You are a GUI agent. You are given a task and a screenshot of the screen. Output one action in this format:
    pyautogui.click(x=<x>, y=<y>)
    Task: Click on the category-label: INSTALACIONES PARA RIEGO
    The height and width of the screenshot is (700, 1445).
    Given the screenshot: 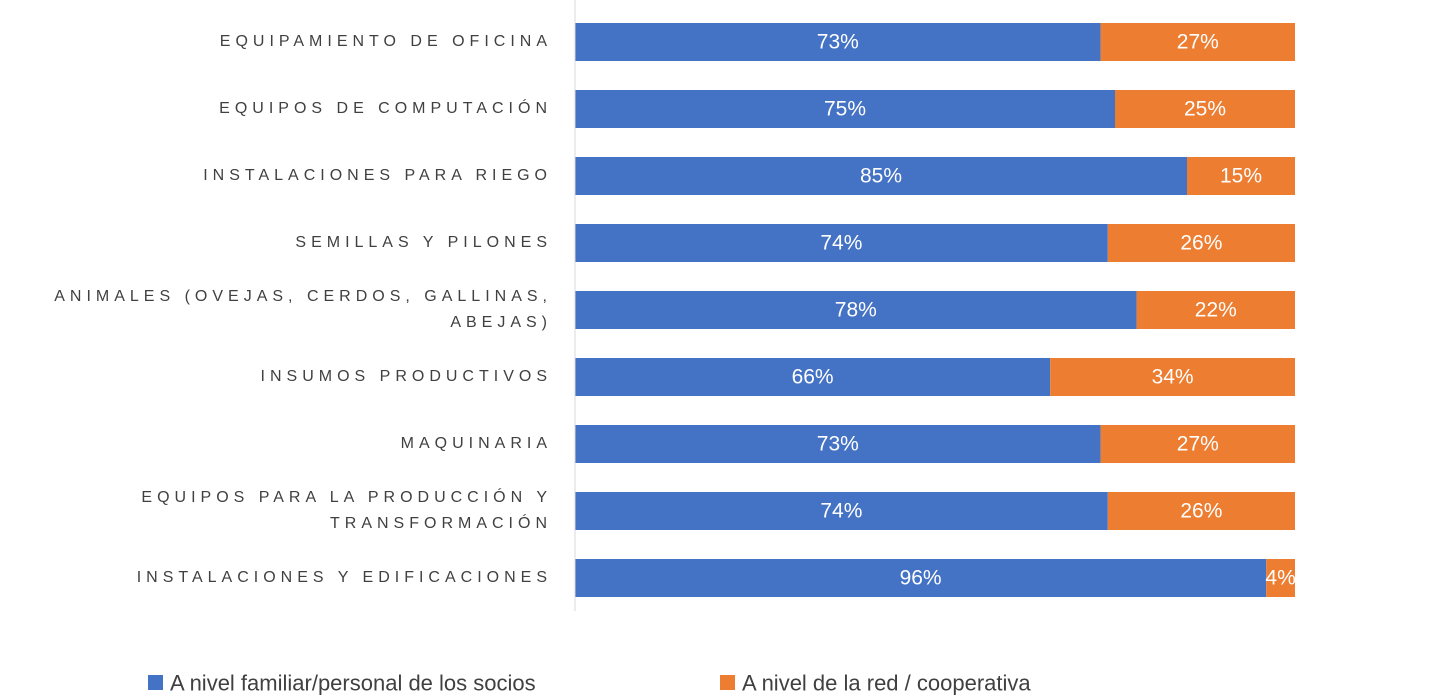 What is the action you would take?
    pyautogui.click(x=377, y=175)
    